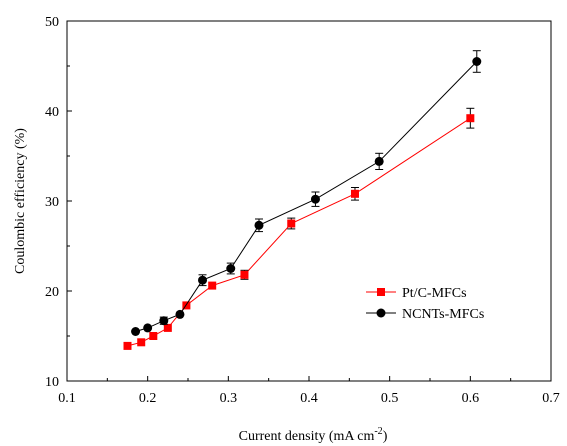  Describe the element at coordinates (309, 398) in the screenshot. I see `x-tick-label: 0.4` at that location.